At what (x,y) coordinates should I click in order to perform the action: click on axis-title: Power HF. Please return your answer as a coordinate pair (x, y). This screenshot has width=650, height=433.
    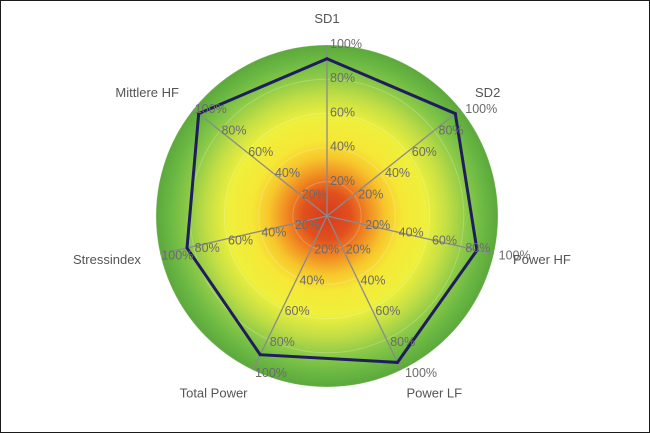
    Looking at the image, I should click on (542, 259).